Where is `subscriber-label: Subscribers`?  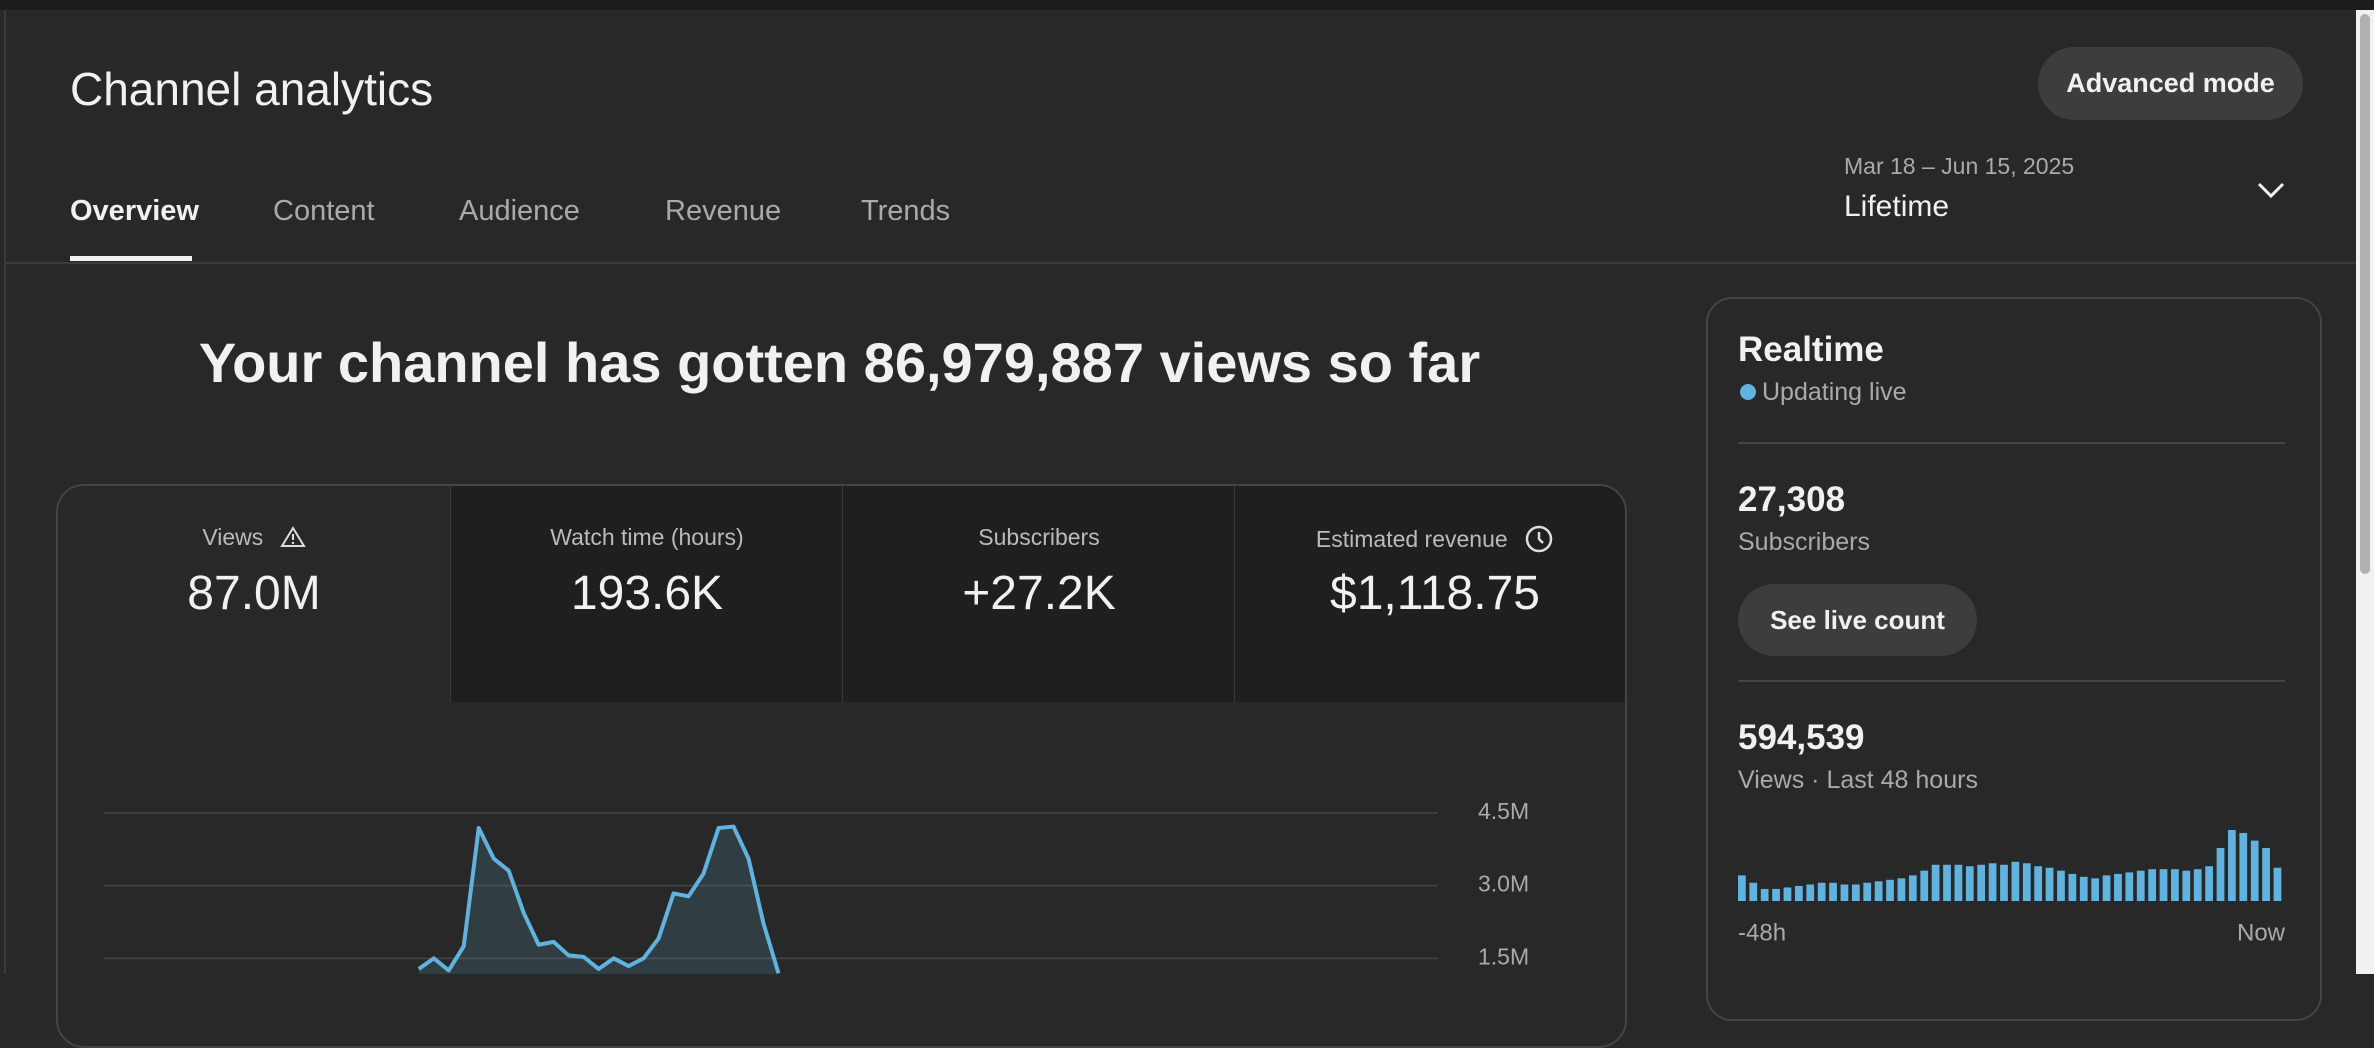
subscriber-label: Subscribers is located at coordinates (1804, 542).